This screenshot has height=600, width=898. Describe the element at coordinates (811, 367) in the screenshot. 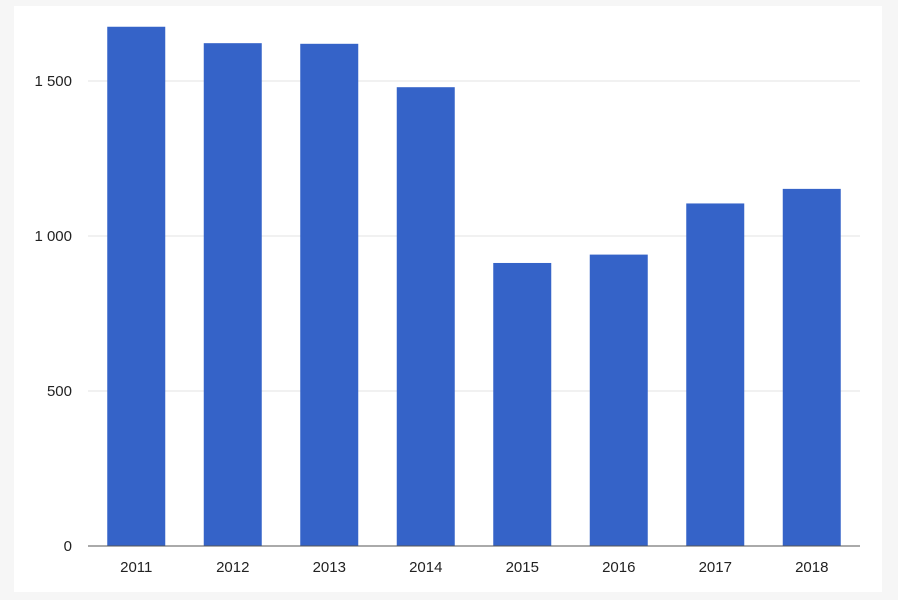

I see `bar-2018` at that location.